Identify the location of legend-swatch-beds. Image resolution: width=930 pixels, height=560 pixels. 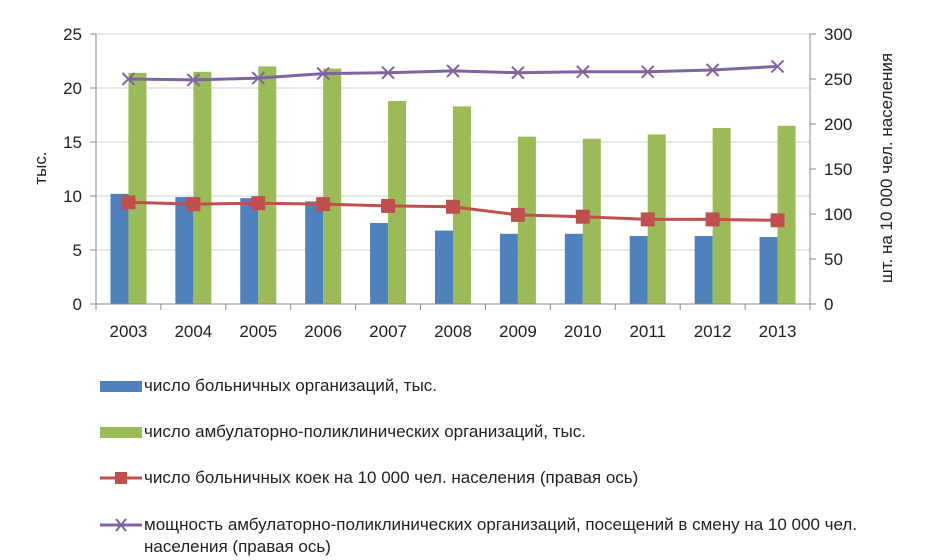
(121, 478).